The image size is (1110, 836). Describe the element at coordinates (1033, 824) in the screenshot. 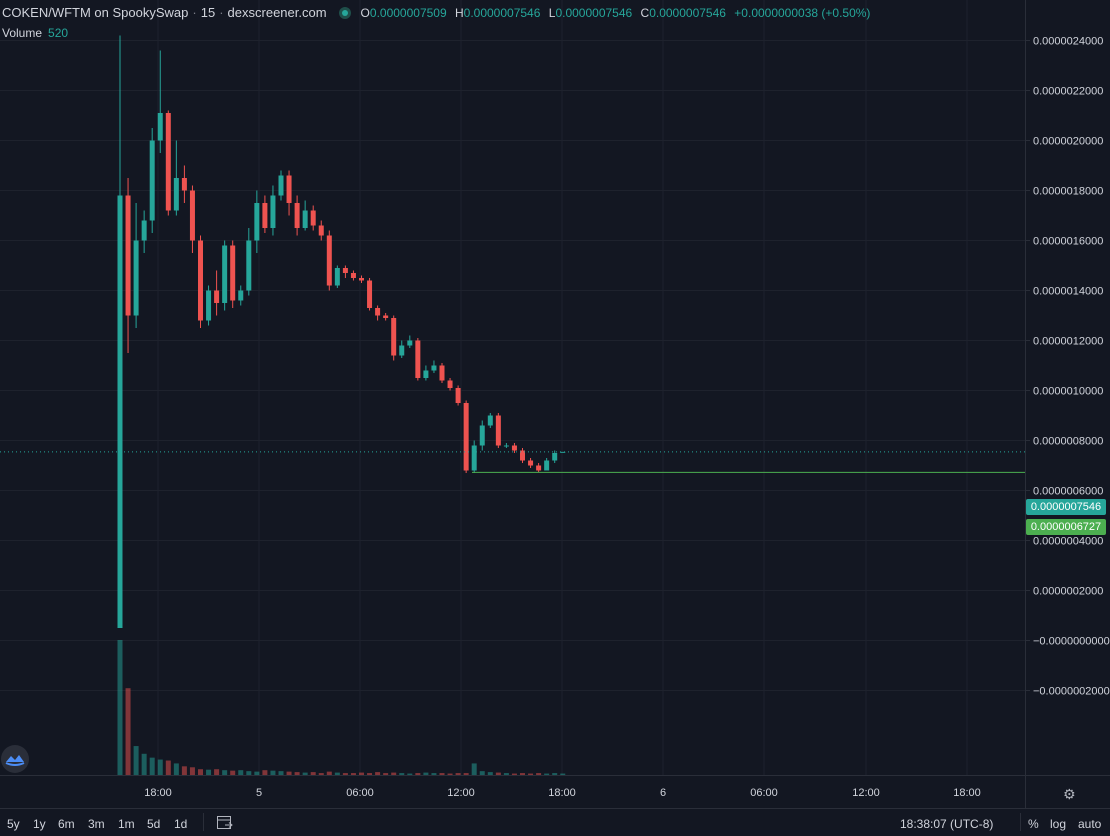

I see `percent-toggle: %` at that location.